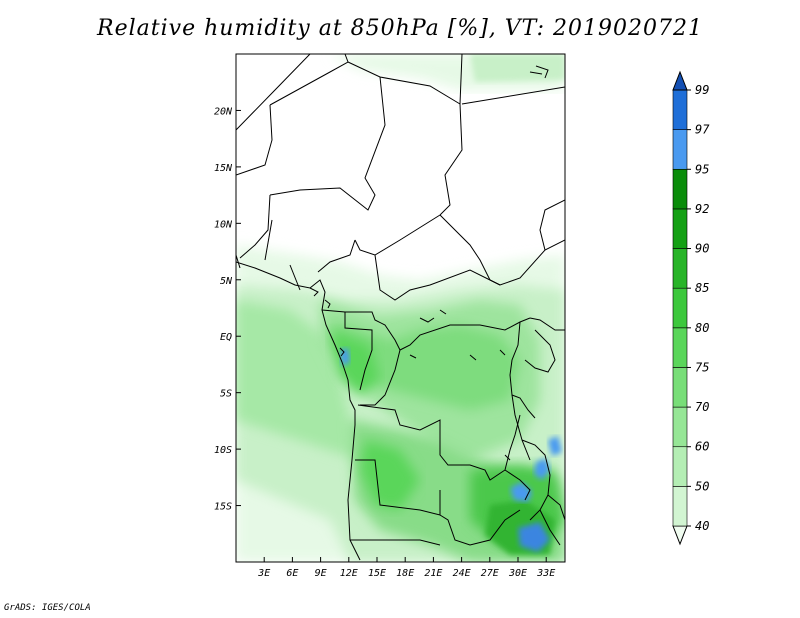 The height and width of the screenshot is (618, 800). I want to click on colorbar-level-label: 60, so click(702, 447).